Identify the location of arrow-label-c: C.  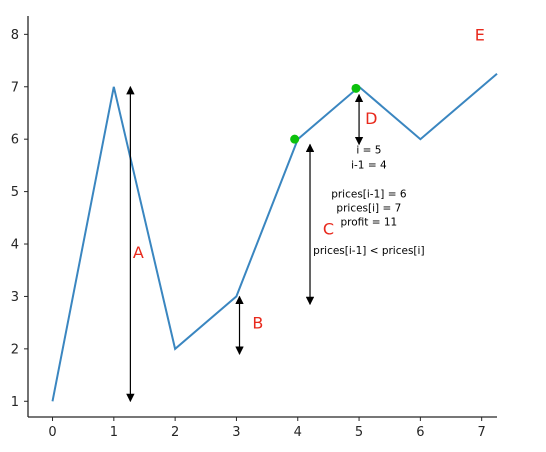
(328, 228).